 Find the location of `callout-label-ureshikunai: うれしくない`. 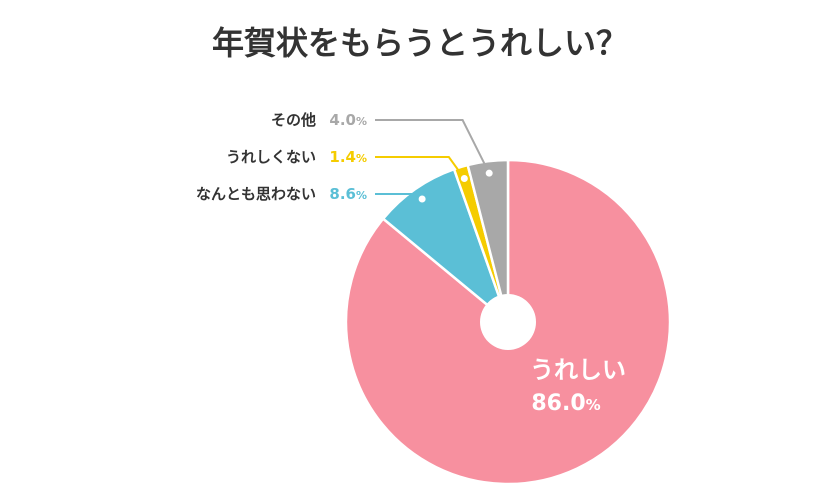

callout-label-ureshikunai: うれしくない is located at coordinates (271, 157).